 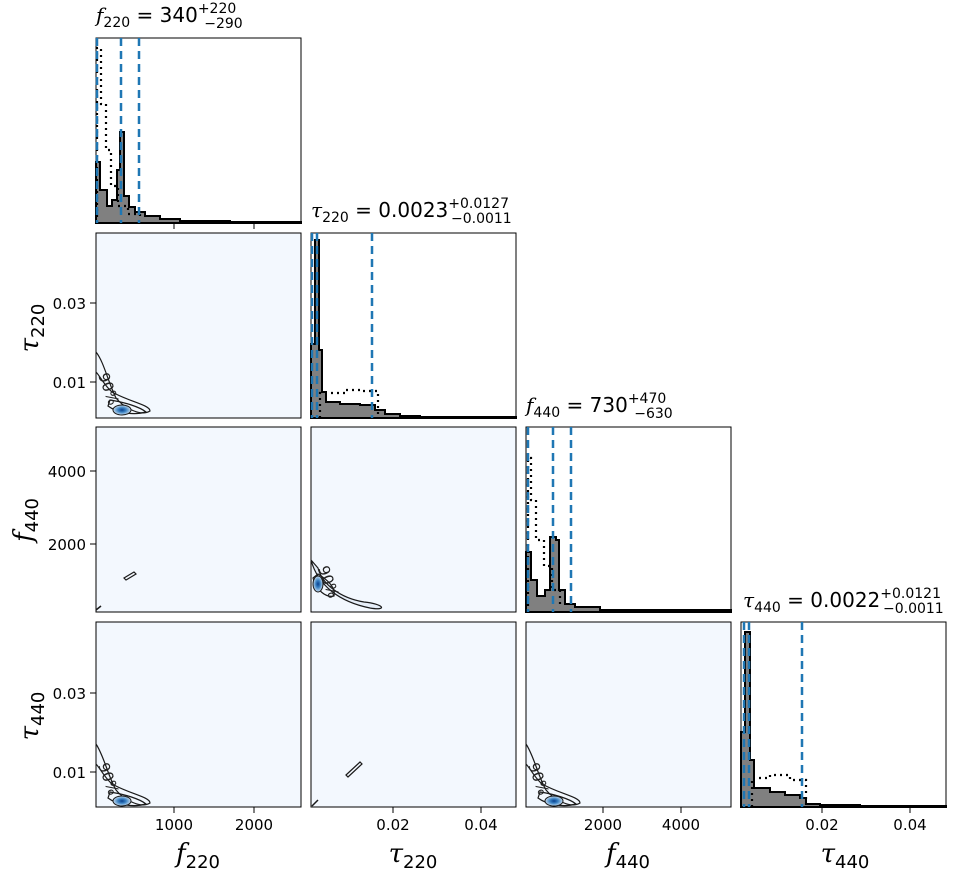 What do you see at coordinates (67, 545) in the screenshot?
I see `ytick-f440-2000: 2000` at bounding box center [67, 545].